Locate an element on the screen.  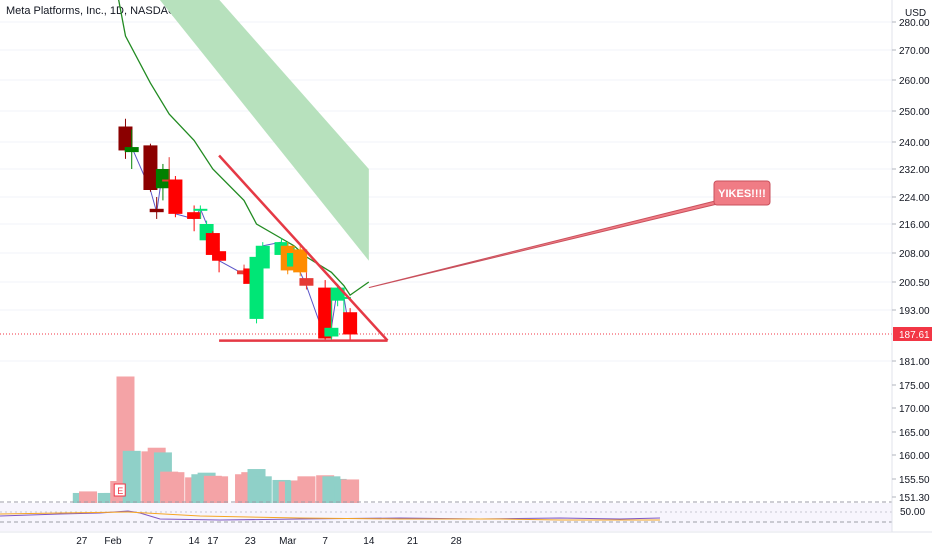
time-tick-label: 21 is located at coordinates (413, 541).